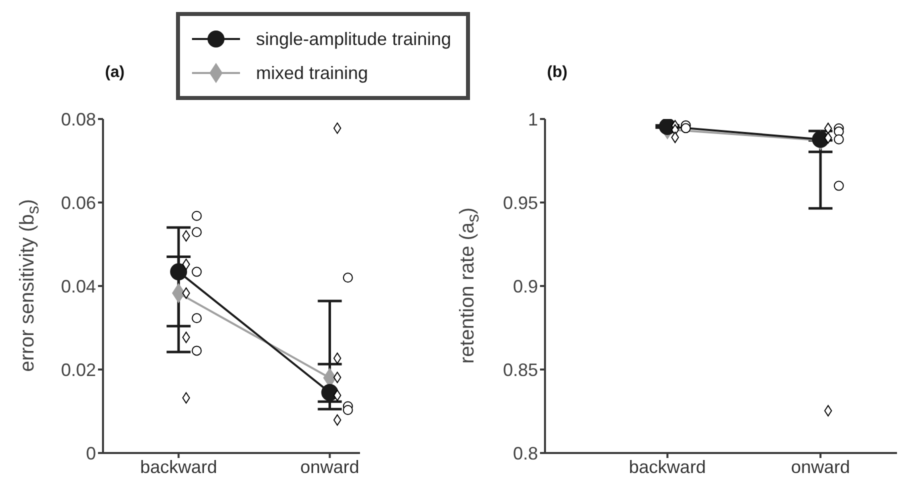 The width and height of the screenshot is (901, 479). I want to click on y-tick-label: 0.04, so click(78, 286).